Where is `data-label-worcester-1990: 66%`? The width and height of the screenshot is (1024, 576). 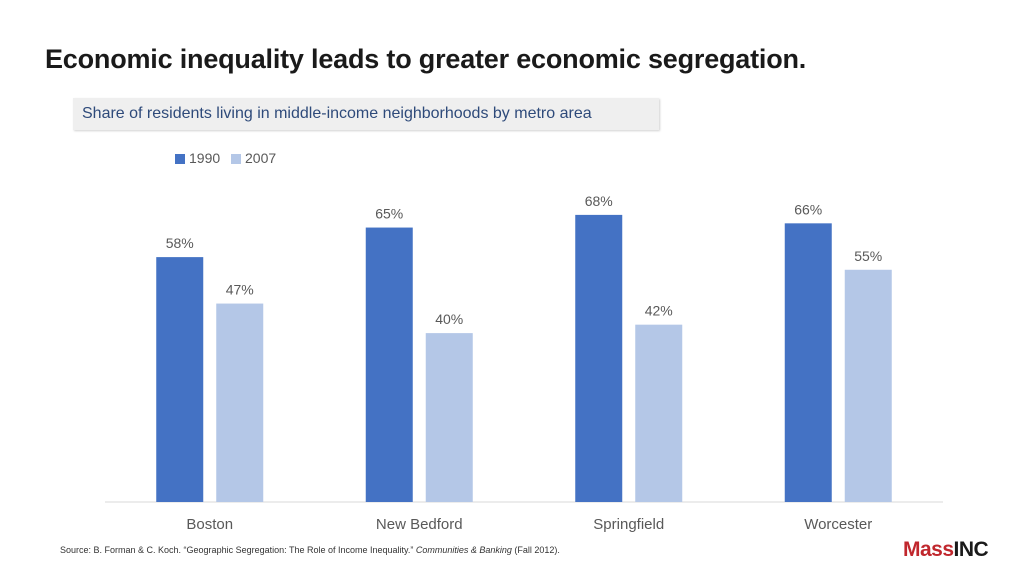
data-label-worcester-1990: 66% is located at coordinates (808, 209).